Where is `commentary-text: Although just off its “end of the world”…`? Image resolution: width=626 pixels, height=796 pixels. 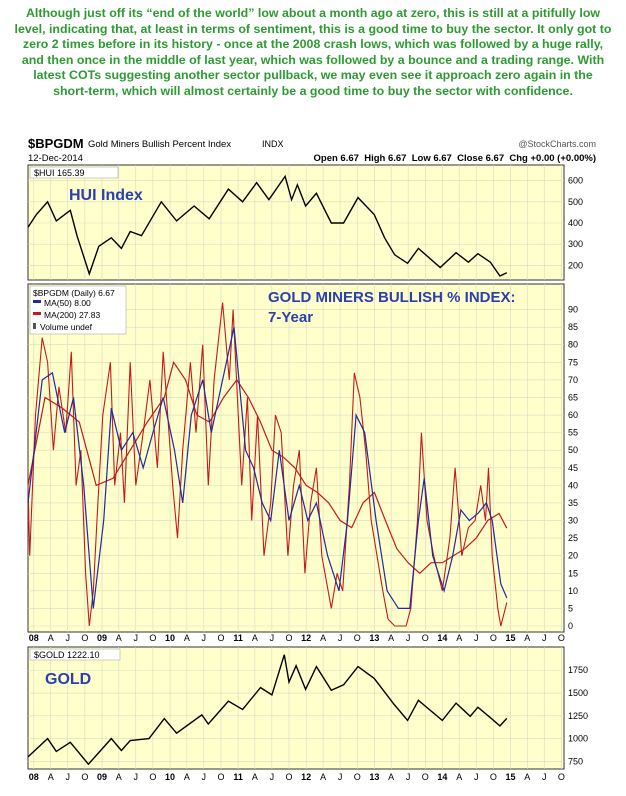 commentary-text: Although just off its “end of the world”… is located at coordinates (313, 52).